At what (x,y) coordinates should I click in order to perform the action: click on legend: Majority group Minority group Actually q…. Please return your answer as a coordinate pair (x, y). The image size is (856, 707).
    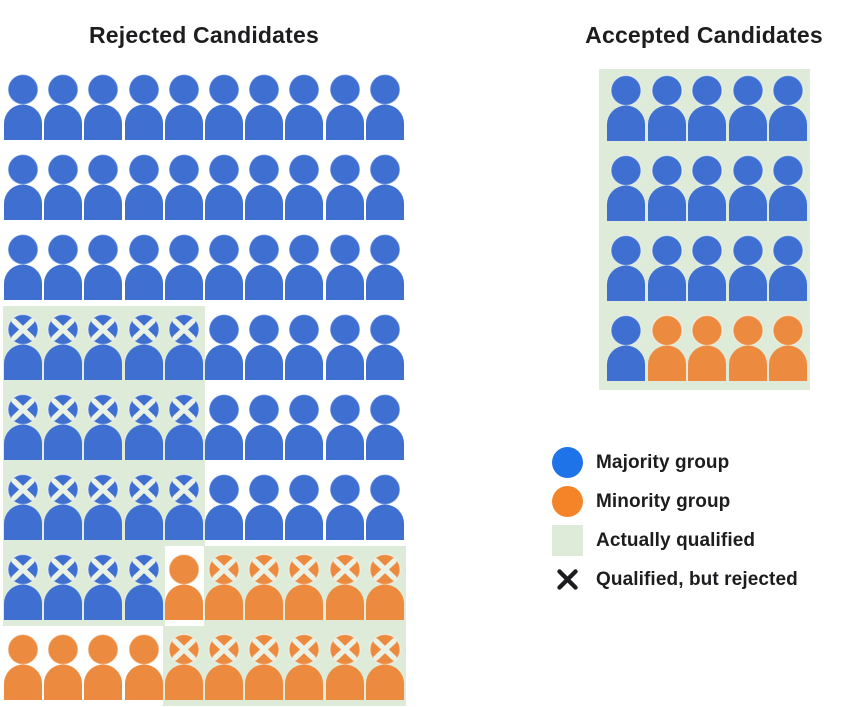
    Looking at the image, I should click on (675, 521).